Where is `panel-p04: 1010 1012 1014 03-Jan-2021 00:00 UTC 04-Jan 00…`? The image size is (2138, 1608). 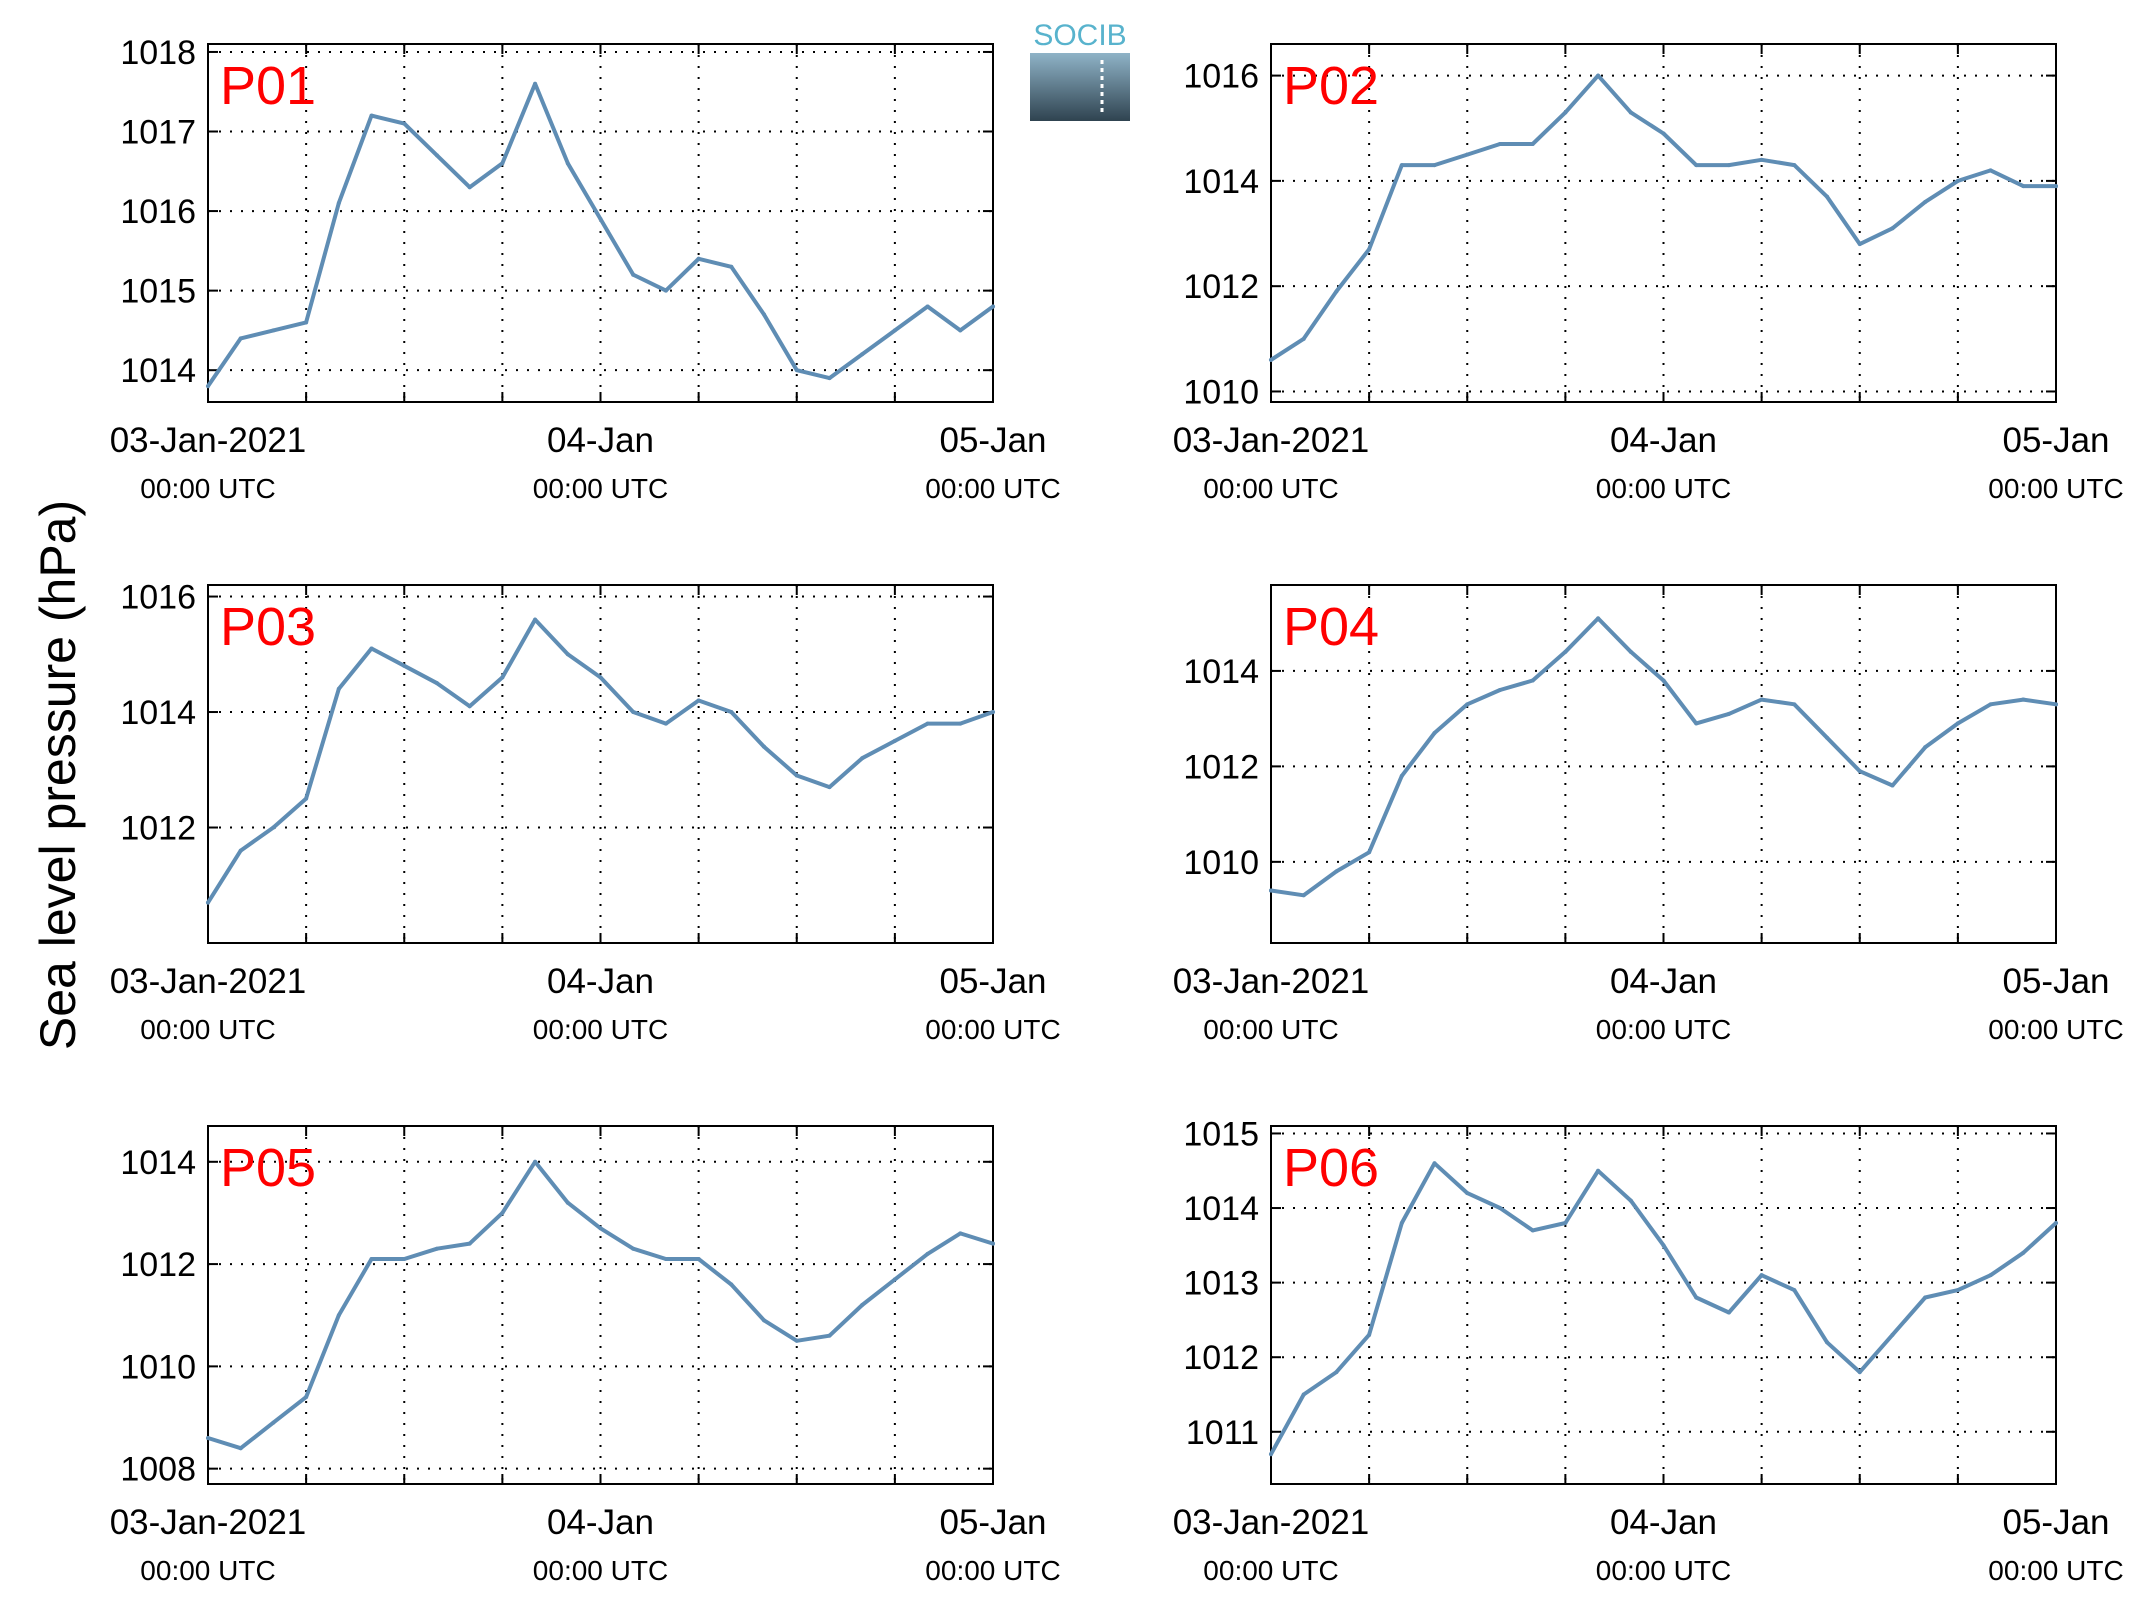
panel-p04: 1010 1012 1014 03-Jan-2021 00:00 UTC 04-Jan 00… is located at coordinates (1648, 814).